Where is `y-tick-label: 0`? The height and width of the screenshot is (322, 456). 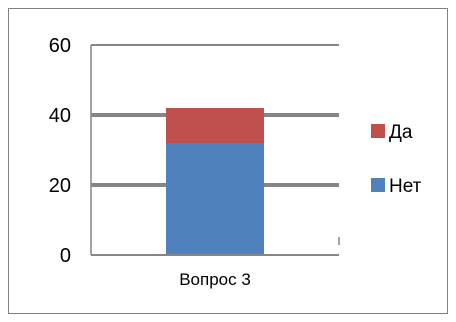 y-tick-label: 0 is located at coordinates (65, 256).